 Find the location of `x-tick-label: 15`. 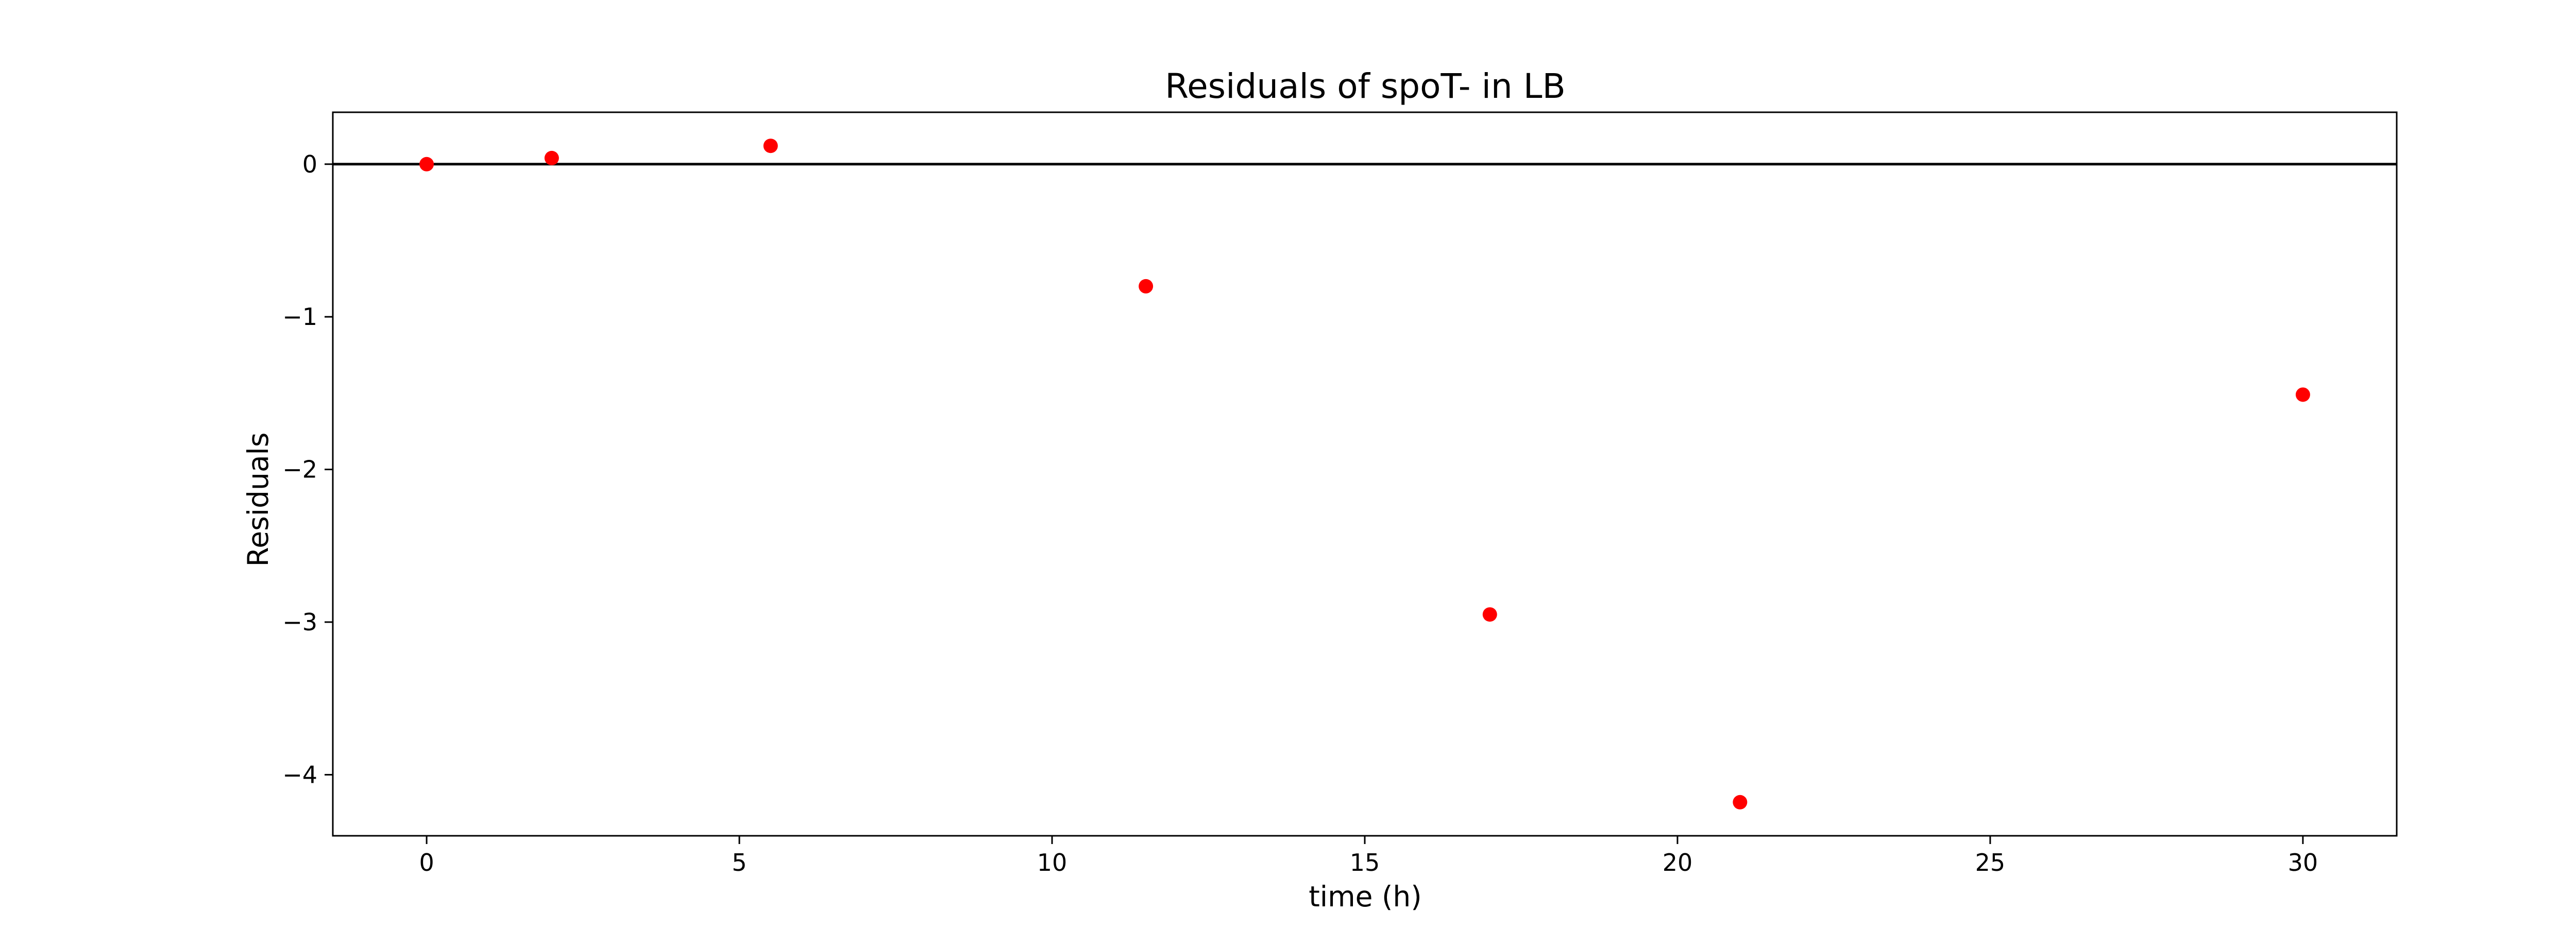

x-tick-label: 15 is located at coordinates (1365, 863).